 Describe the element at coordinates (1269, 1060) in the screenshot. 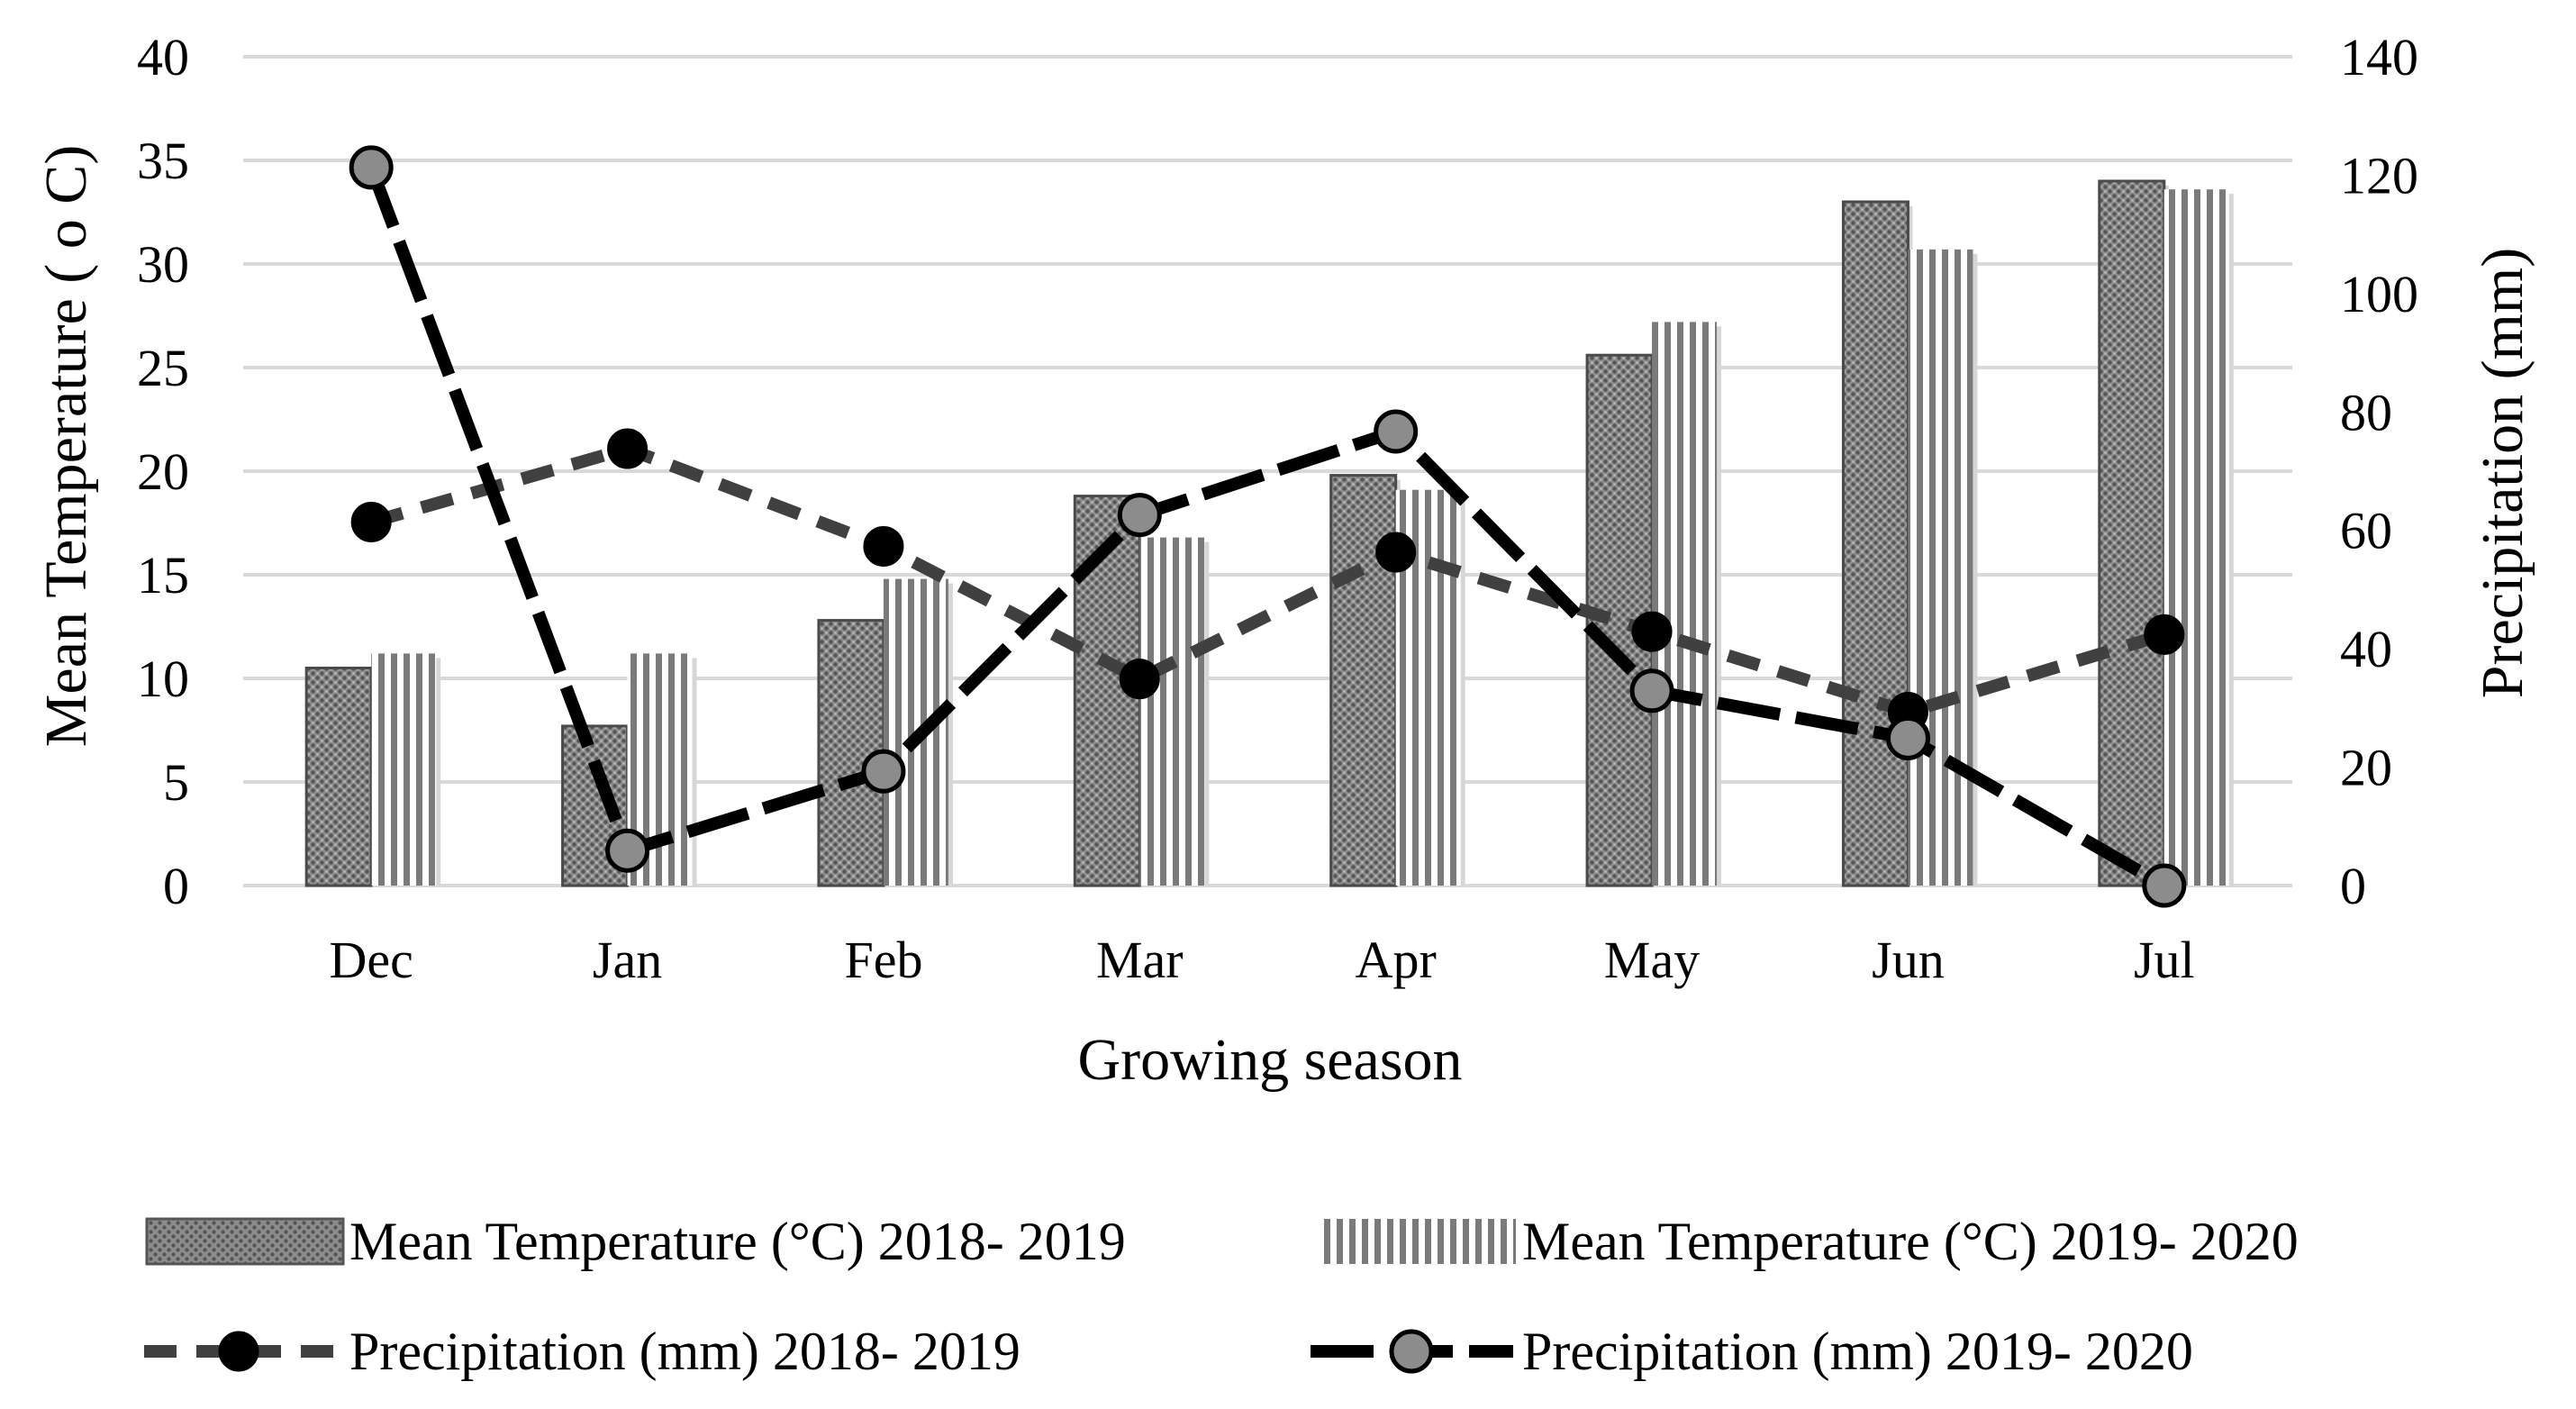

I see `x-axis-title: Growing season` at that location.